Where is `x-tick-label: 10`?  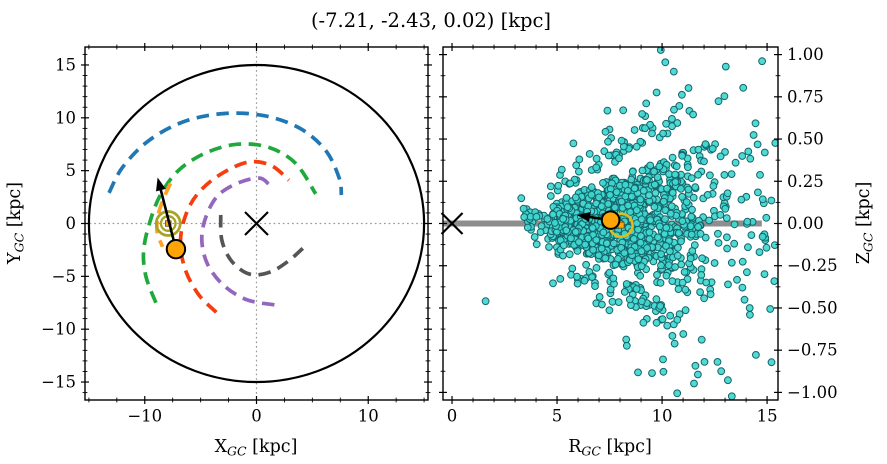
x-tick-label: 10 is located at coordinates (662, 416).